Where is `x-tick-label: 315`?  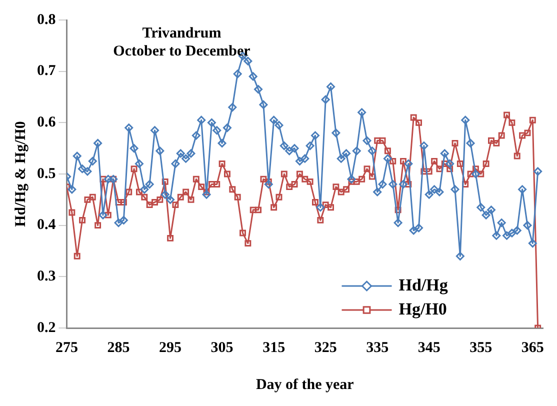 x-tick-label: 315 is located at coordinates (274, 348).